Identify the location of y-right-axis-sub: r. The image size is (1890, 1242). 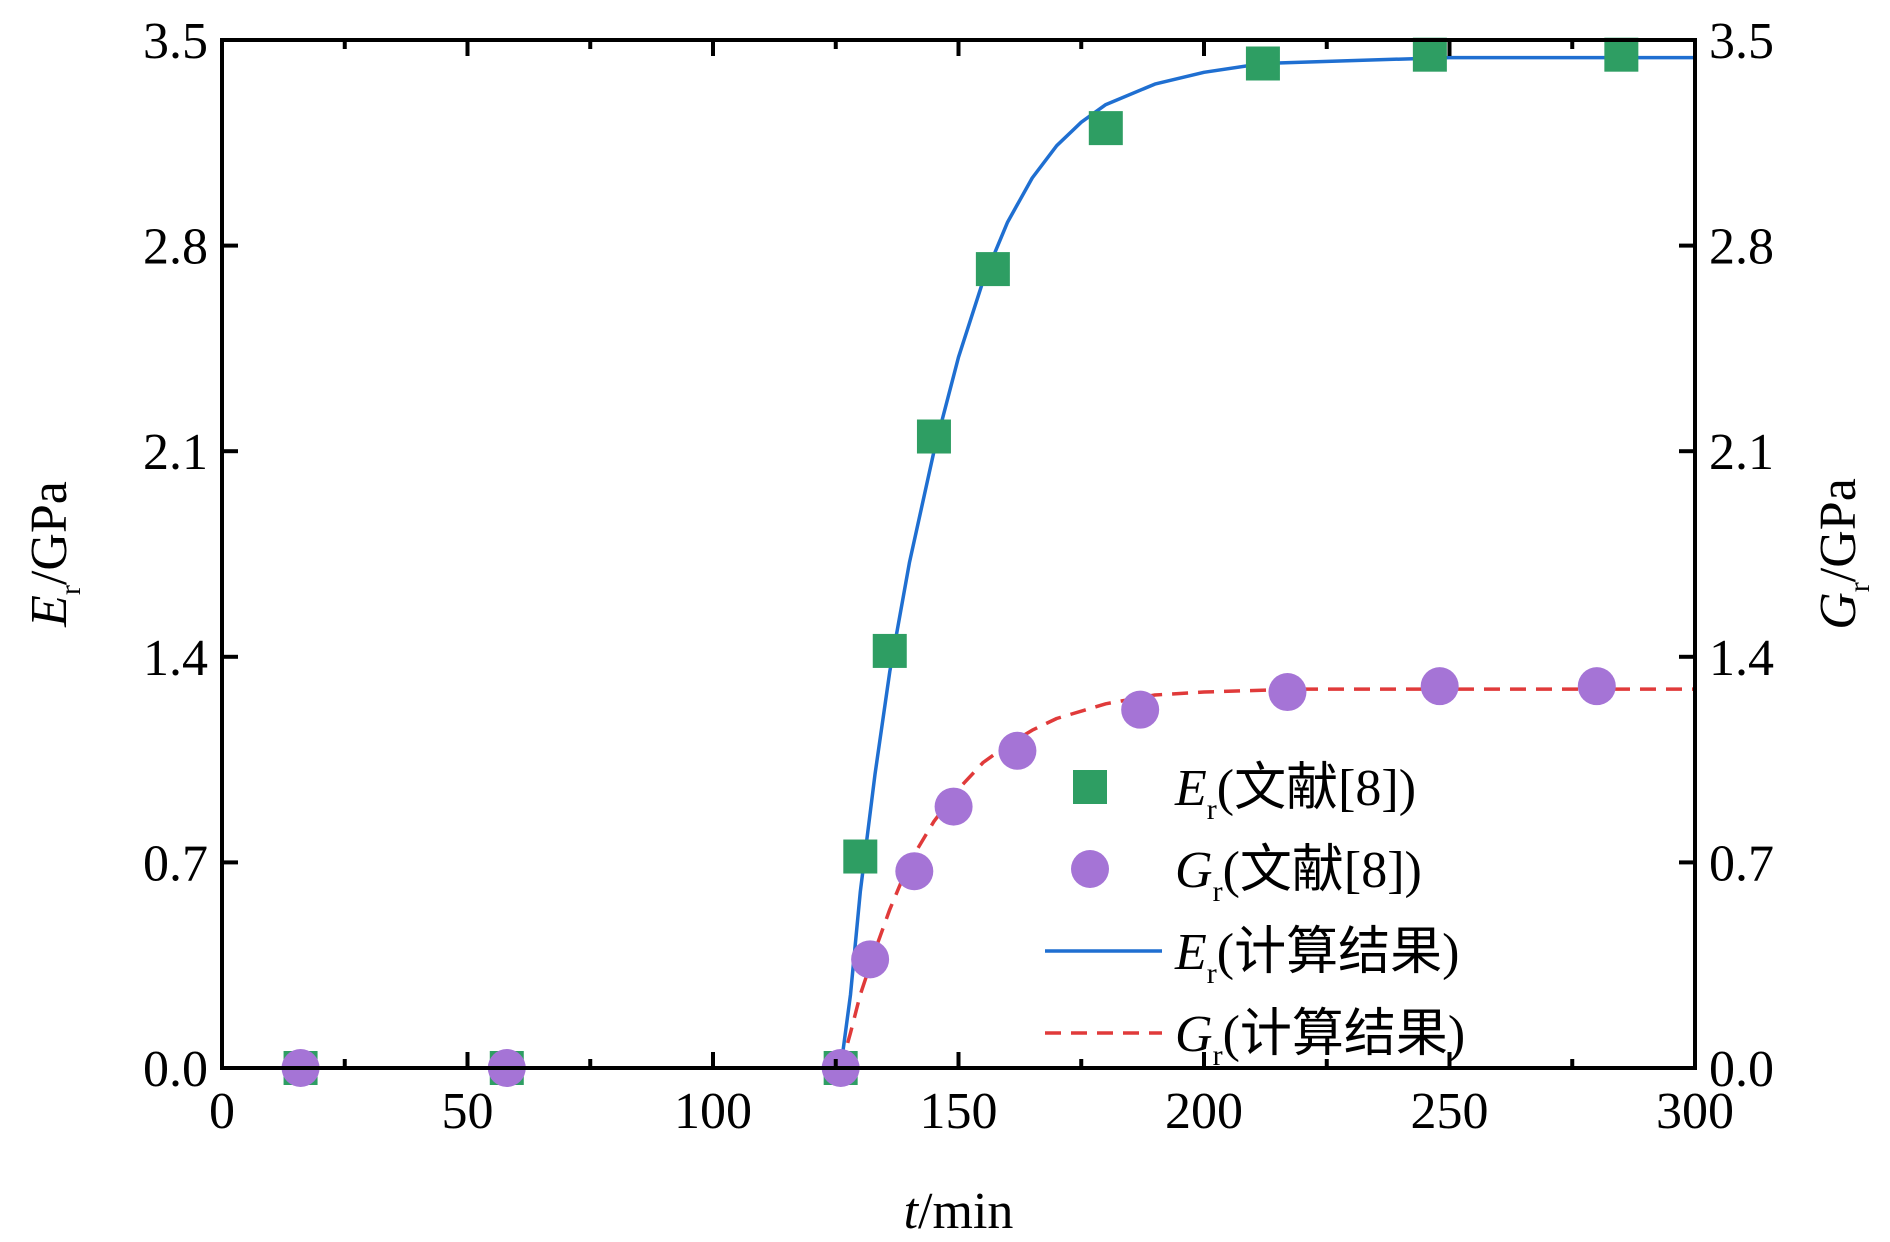
(1859, 587).